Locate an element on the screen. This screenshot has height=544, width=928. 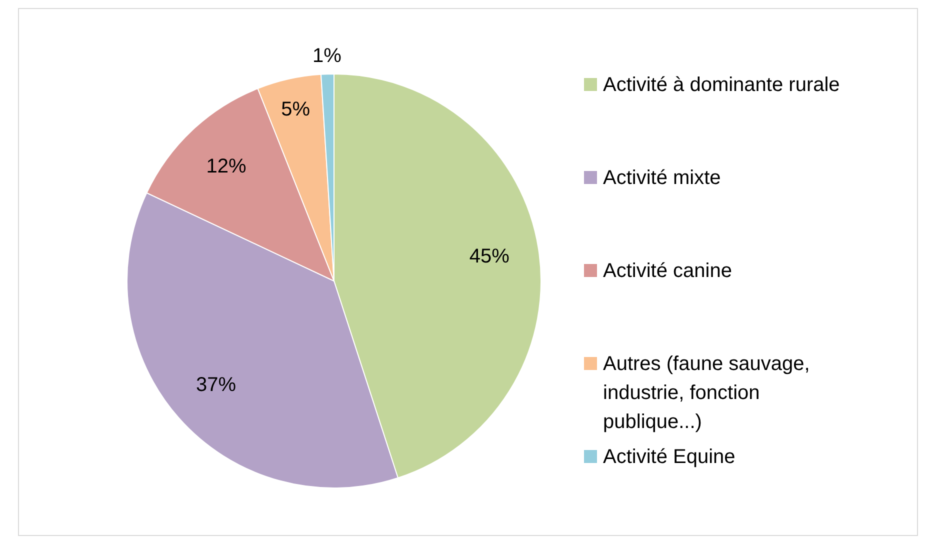
legend-label: Autres (faune sauvage, industrie, fonction publique...) is located at coordinates (707, 393).